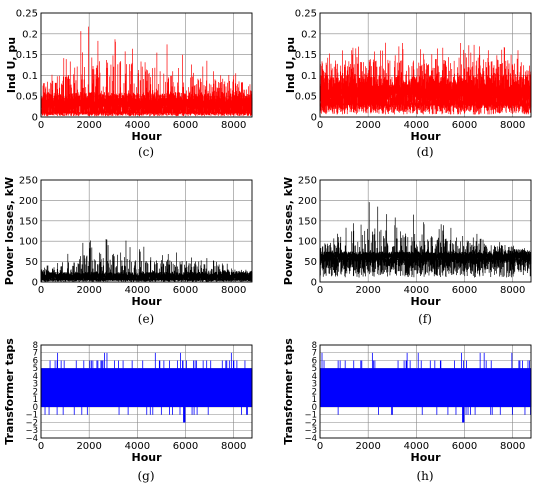 The height and width of the screenshot is (488, 550). Describe the element at coordinates (145, 476) in the screenshot. I see `panel-caption: (g)` at that location.